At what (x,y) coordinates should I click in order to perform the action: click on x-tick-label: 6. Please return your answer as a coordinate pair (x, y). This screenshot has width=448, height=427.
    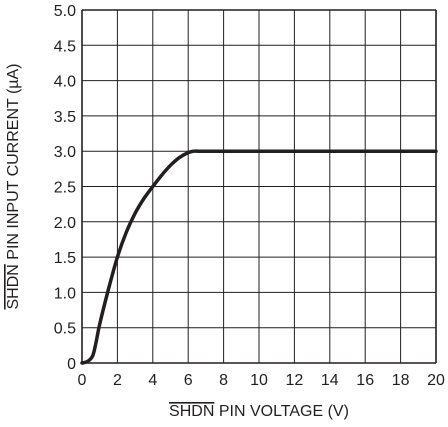
    Looking at the image, I should click on (188, 380).